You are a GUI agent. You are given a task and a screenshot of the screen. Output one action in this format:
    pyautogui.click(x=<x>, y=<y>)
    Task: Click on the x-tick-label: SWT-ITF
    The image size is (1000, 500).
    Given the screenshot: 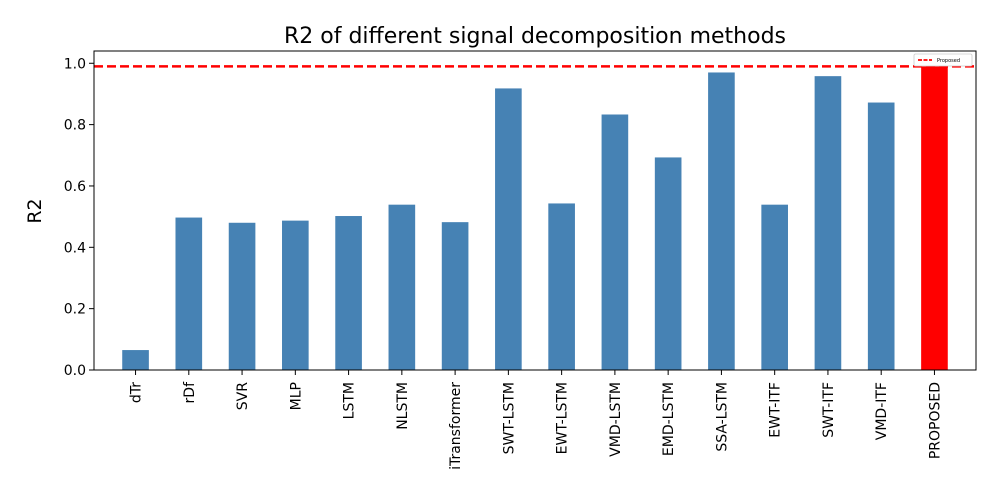 What is the action you would take?
    pyautogui.click(x=829, y=410)
    